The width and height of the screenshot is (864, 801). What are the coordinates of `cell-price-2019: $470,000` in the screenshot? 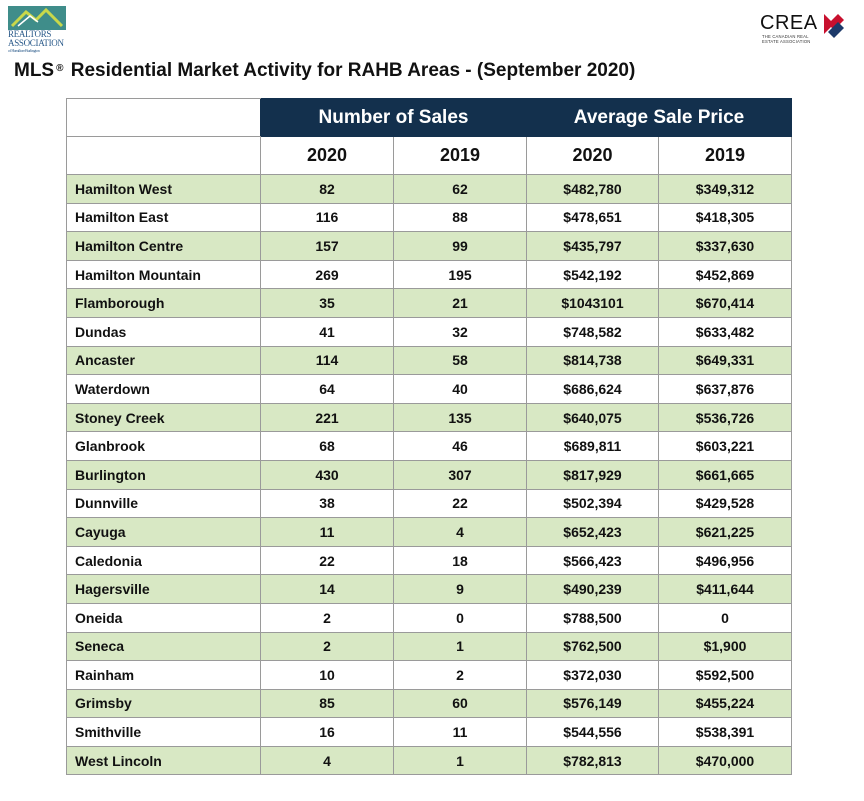 It's located at (725, 760).